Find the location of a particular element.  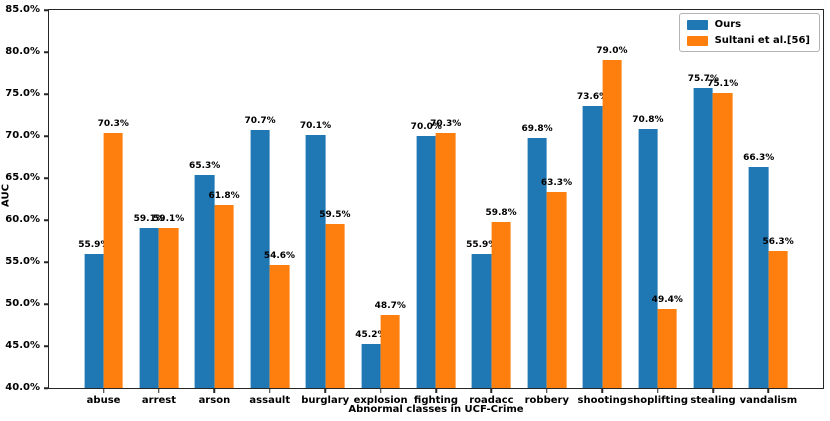

bar-ours-vandalism is located at coordinates (759, 277).